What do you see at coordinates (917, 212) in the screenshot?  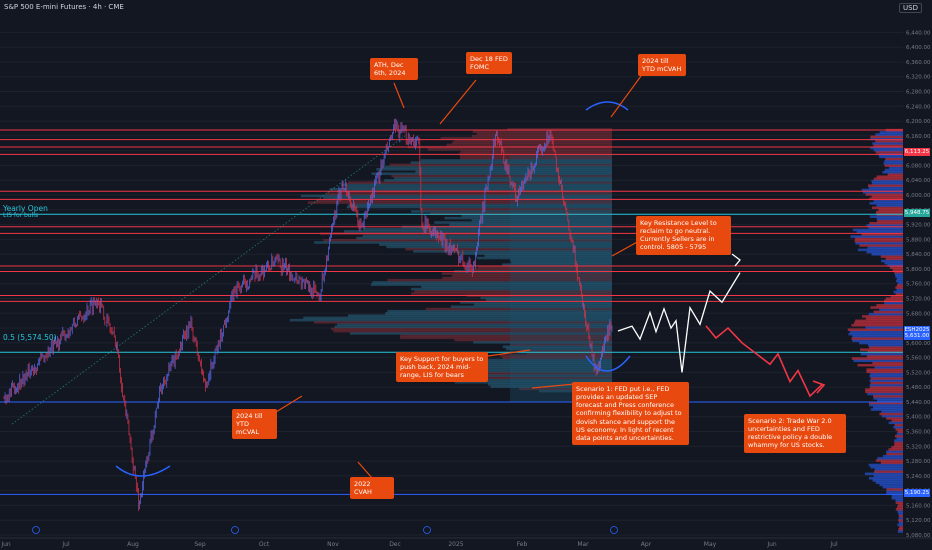 I see `price-badge: 5,948.75` at bounding box center [917, 212].